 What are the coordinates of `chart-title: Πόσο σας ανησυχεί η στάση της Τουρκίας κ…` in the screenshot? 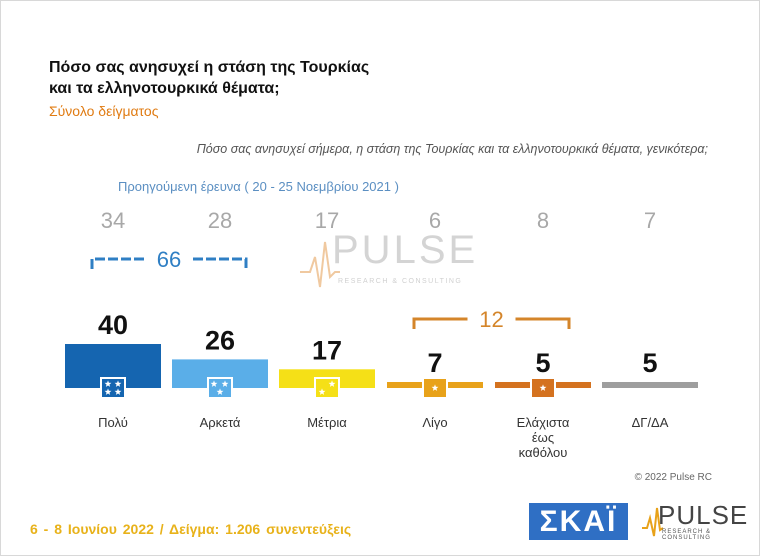 It's located at (209, 78).